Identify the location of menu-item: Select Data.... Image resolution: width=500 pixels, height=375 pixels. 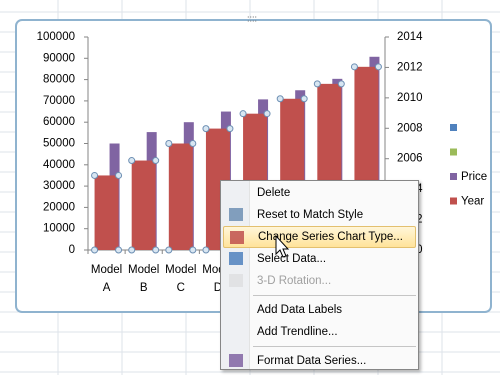
(319, 259).